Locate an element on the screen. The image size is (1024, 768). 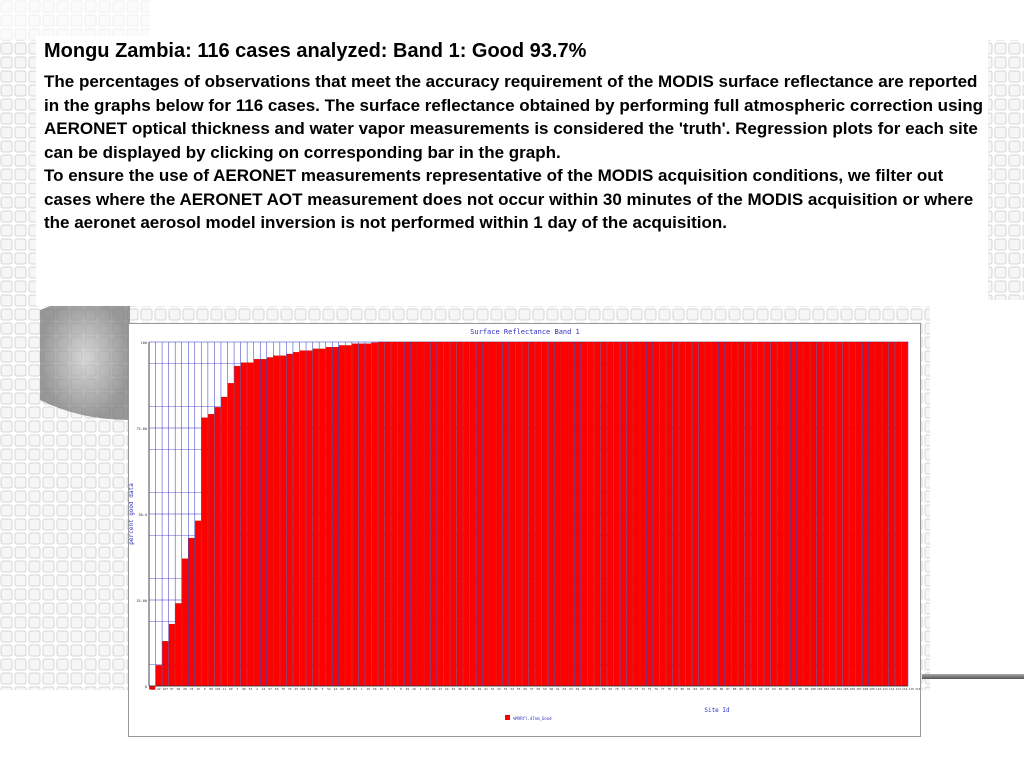
x-tick-label: 8 is located at coordinates (401, 689).